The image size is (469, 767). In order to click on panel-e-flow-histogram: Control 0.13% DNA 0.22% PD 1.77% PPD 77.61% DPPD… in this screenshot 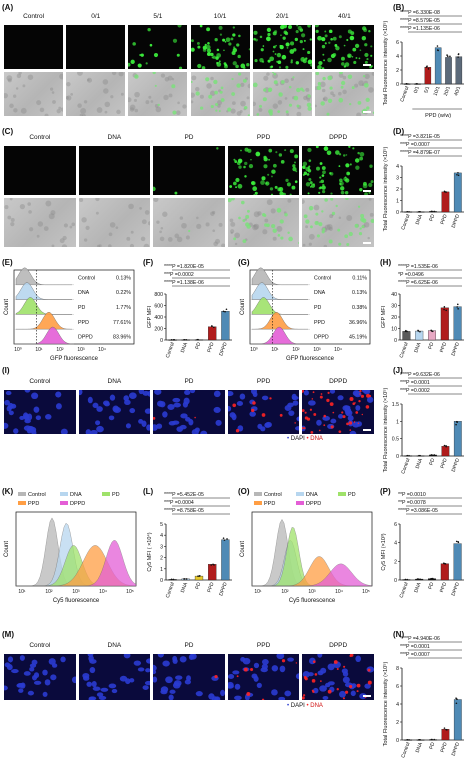, I will do `click(69, 314)`.